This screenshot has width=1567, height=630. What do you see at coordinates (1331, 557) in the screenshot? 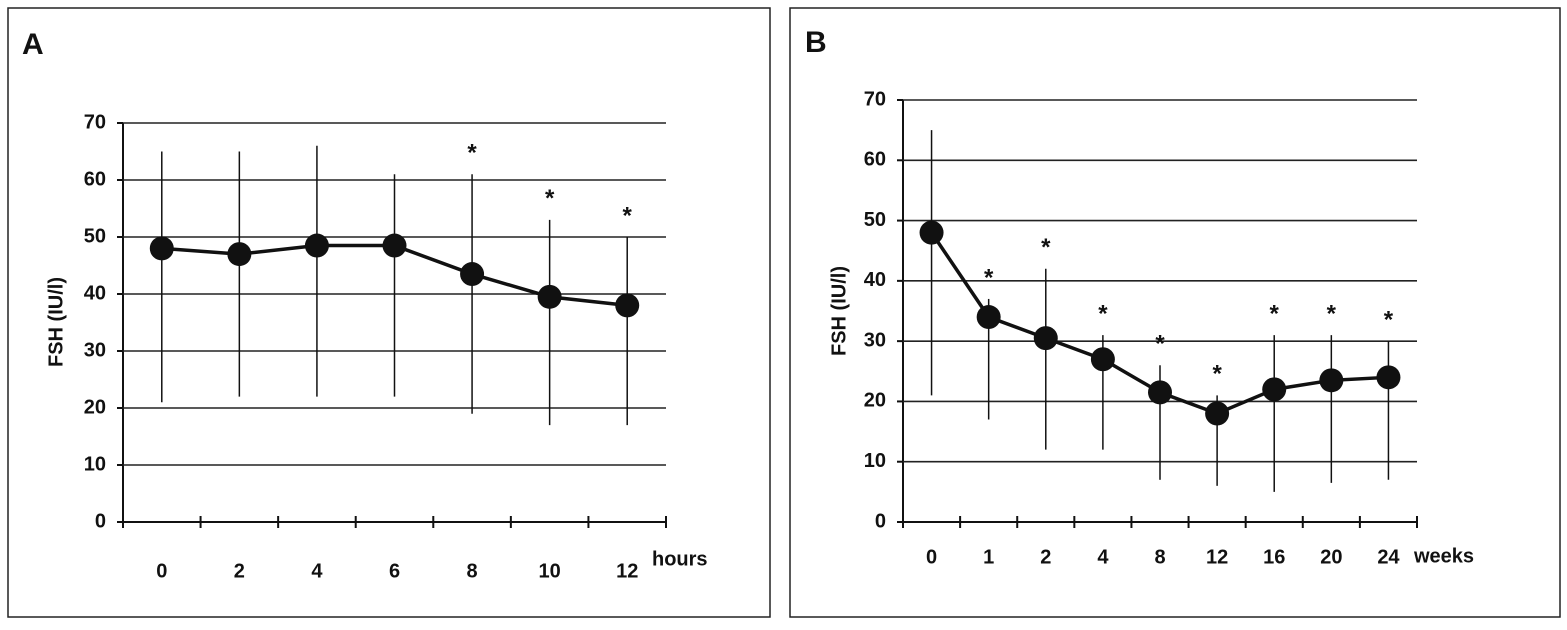
I see `x-tick-label: 20` at bounding box center [1331, 557].